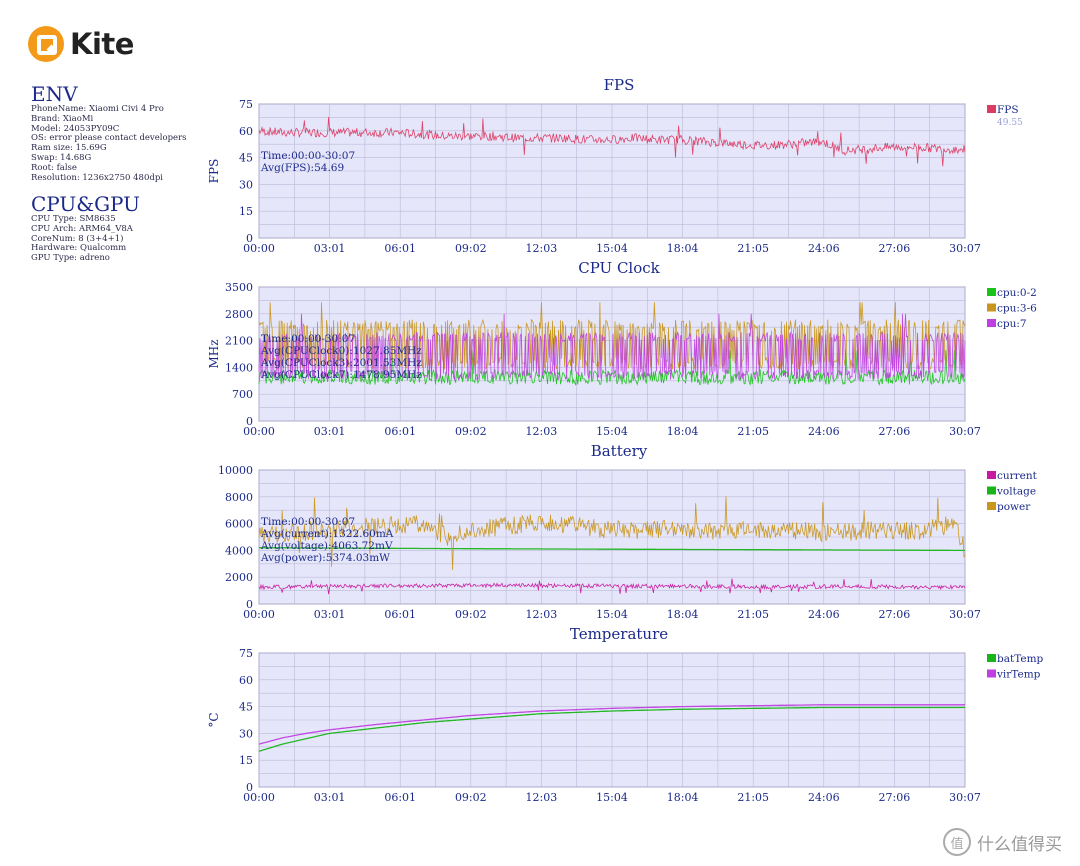 The image size is (1080, 866). What do you see at coordinates (1014, 507) in the screenshot?
I see `legend-label: power` at bounding box center [1014, 507].